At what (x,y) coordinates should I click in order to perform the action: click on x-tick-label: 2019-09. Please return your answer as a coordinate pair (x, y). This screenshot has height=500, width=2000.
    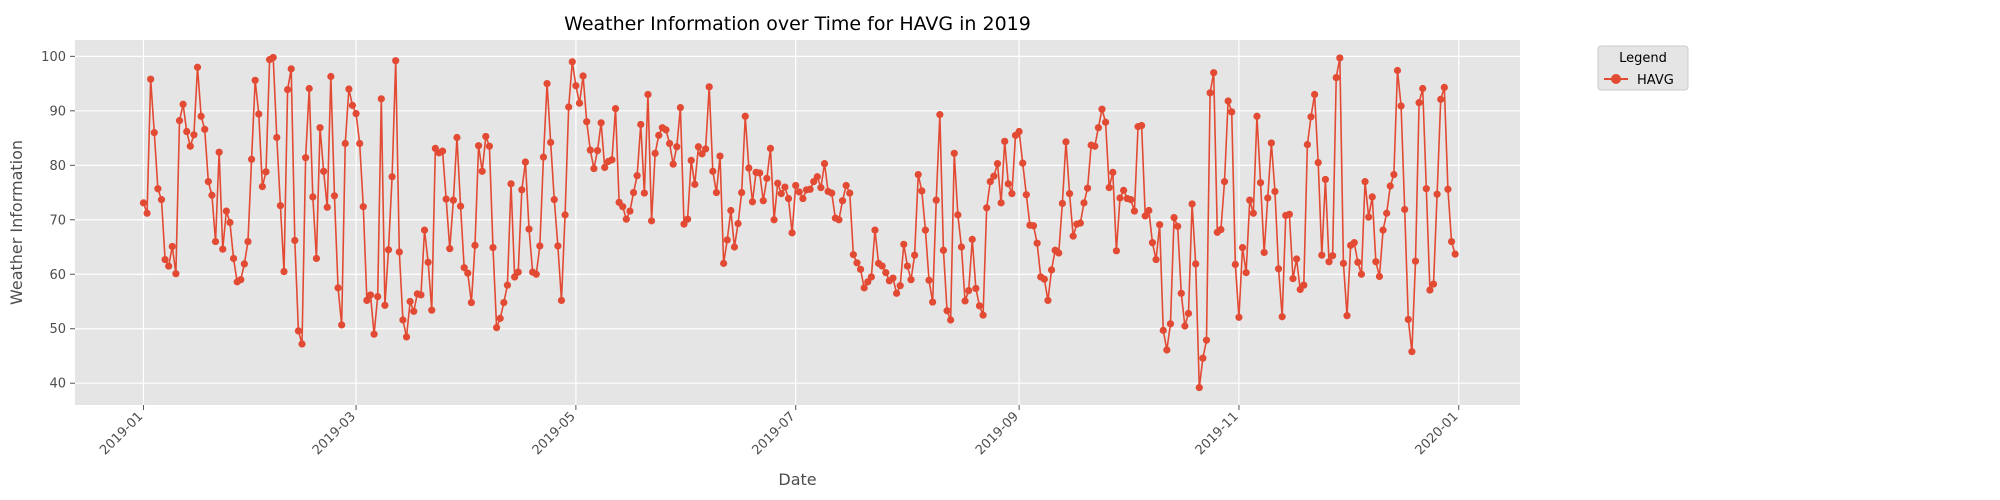
    Looking at the image, I should click on (997, 433).